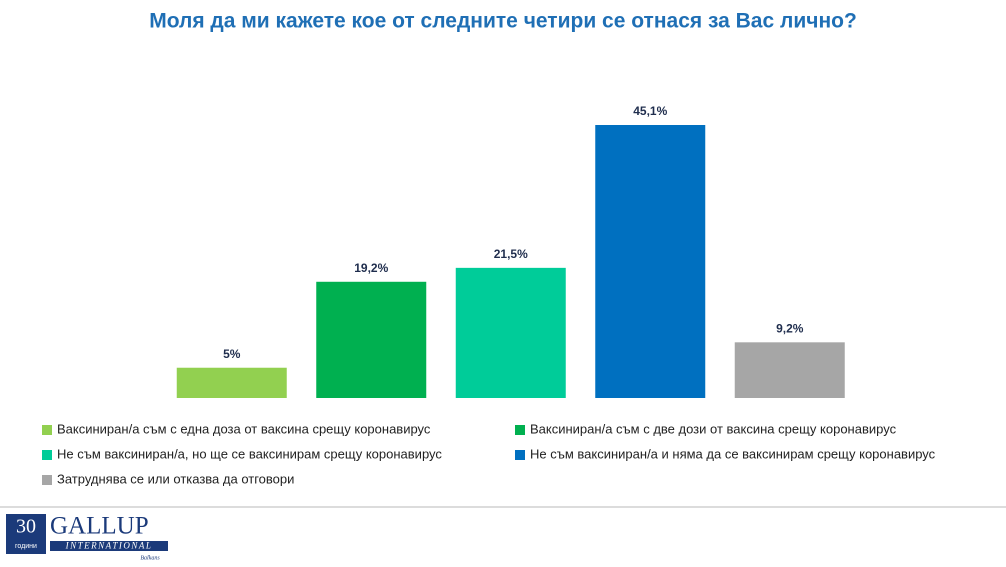 Image resolution: width=1006 pixels, height=567 pixels. I want to click on logo-years: години, so click(26, 546).